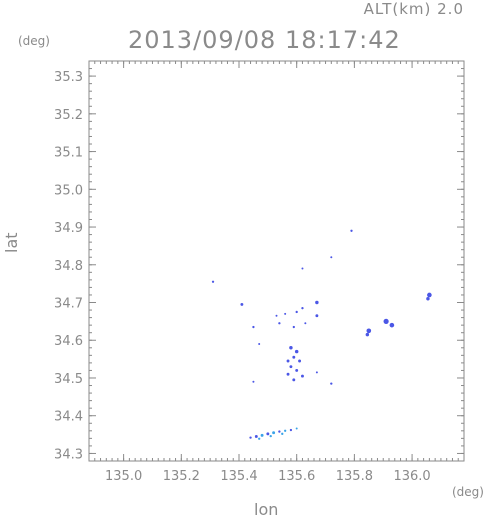 This screenshot has height=521, width=491. What do you see at coordinates (68, 153) in the screenshot?
I see `y-tick-label: 35.1` at bounding box center [68, 153].